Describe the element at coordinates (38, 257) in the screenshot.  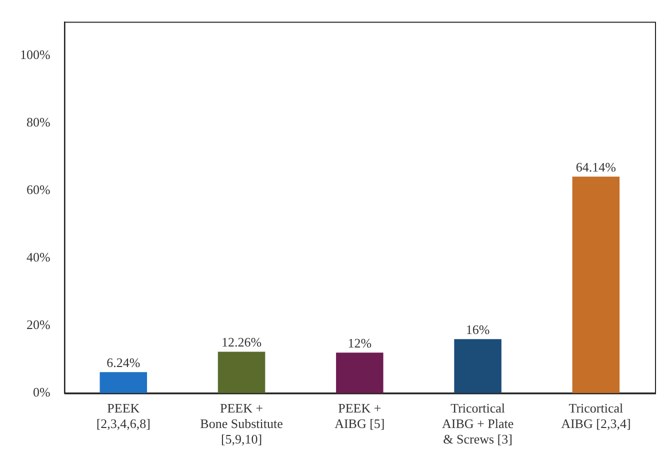
I see `y-tick-label: 40%` at that location.